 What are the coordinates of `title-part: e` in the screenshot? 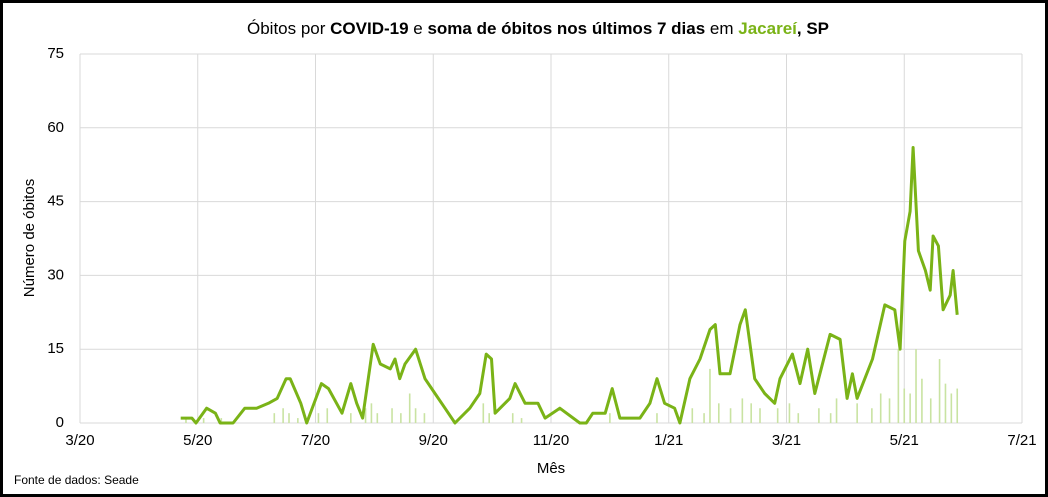 It's located at (418, 28).